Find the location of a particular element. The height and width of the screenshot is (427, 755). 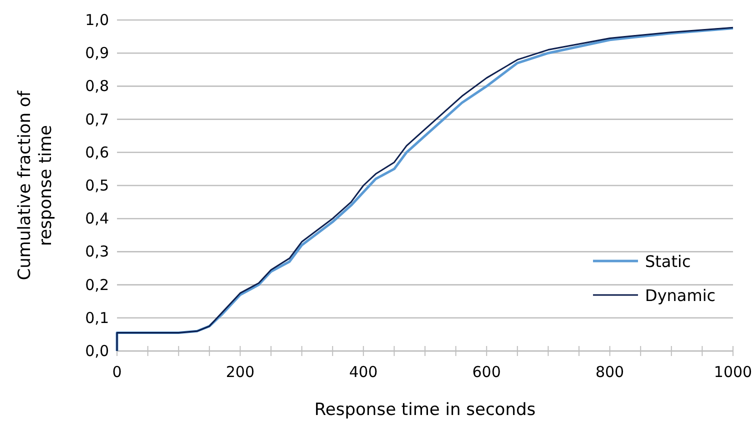

x-axis-title: Response time in seconds is located at coordinates (425, 410).